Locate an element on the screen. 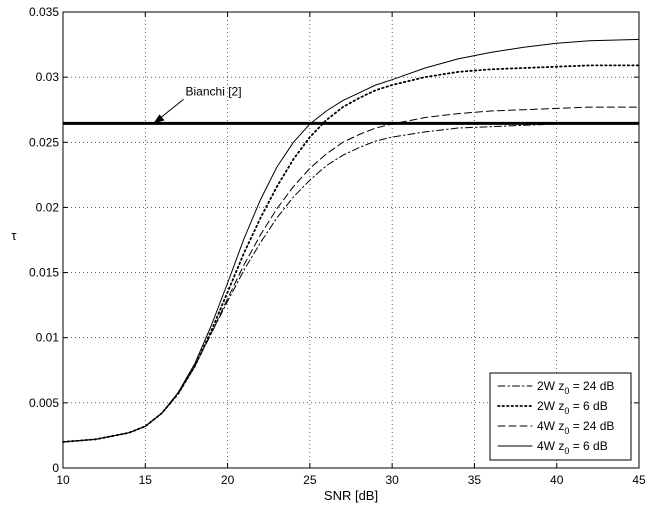 This screenshot has width=654, height=506. legend-label-1: 2W z0 = 24 dB is located at coordinates (575, 387).